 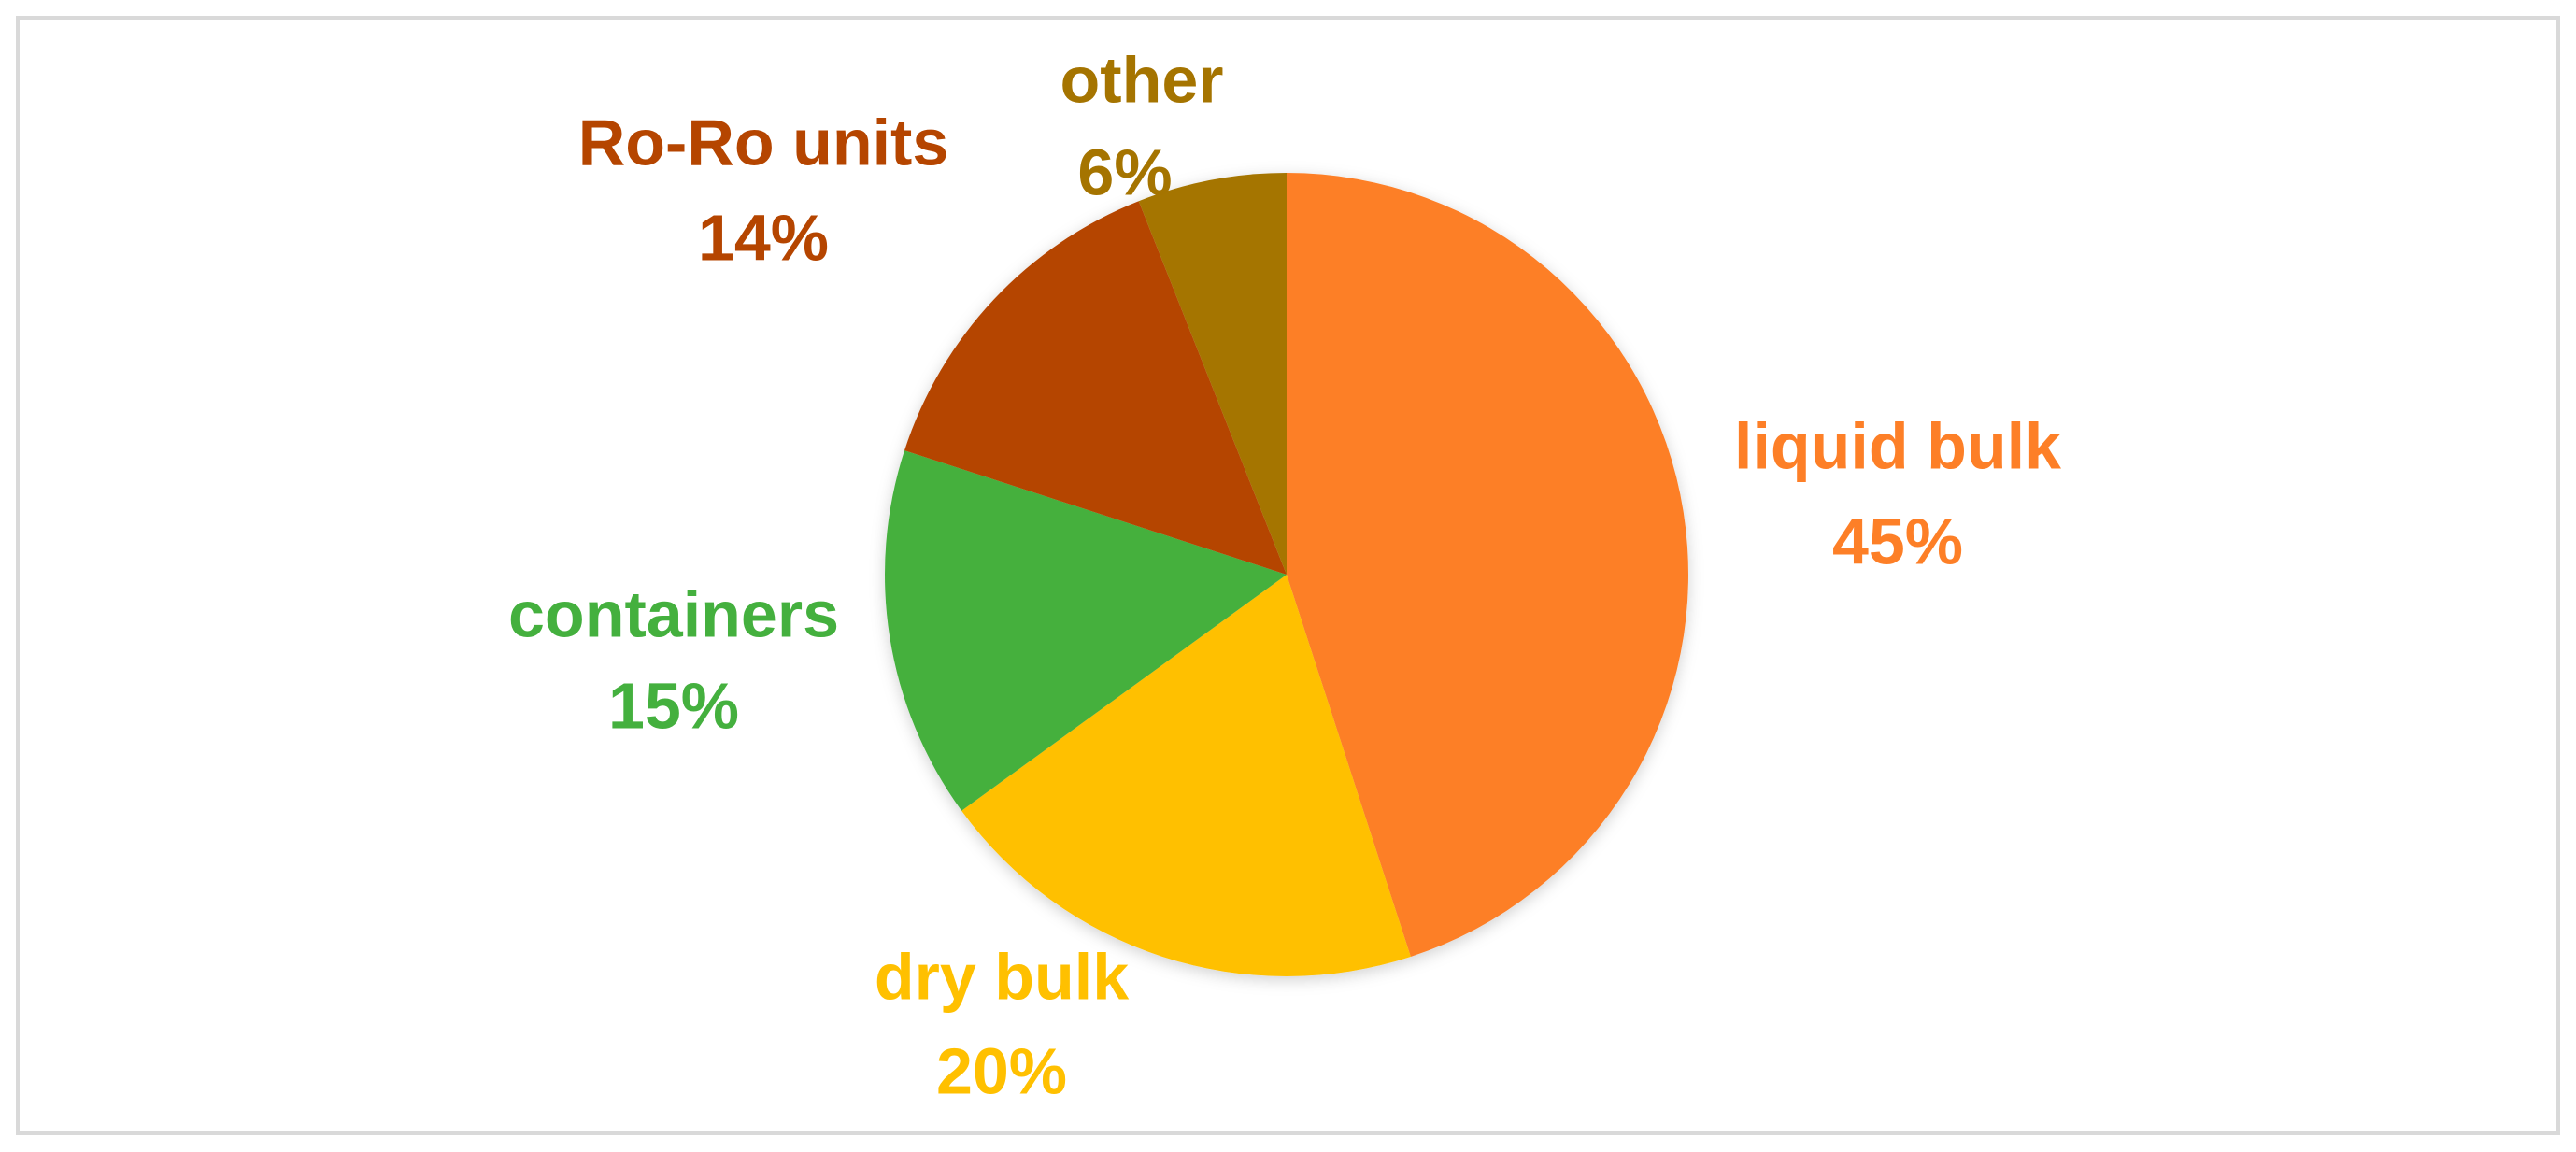 What do you see at coordinates (1898, 445) in the screenshot?
I see `slice-label: liquid bulk` at bounding box center [1898, 445].